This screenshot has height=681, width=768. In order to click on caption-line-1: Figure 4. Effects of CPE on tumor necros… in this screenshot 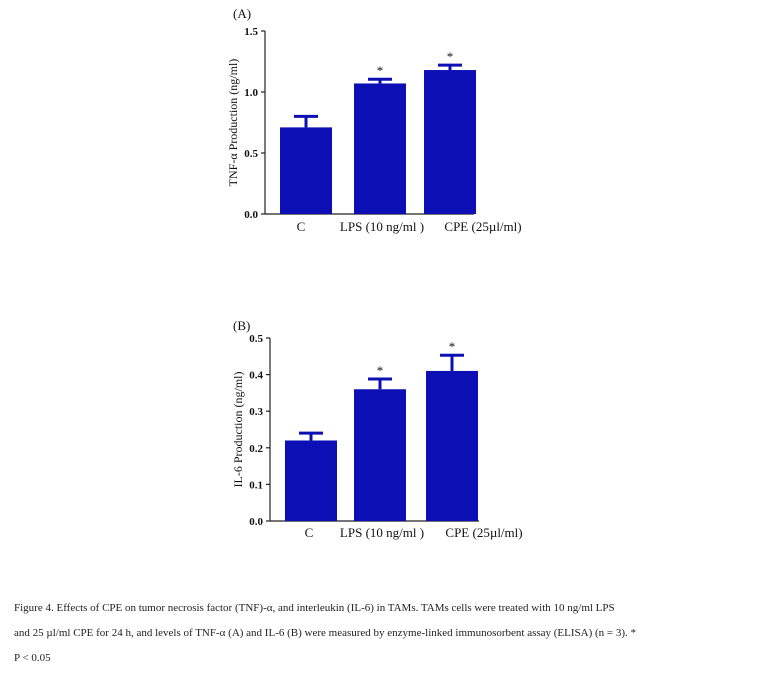, I will do `click(314, 608)`.